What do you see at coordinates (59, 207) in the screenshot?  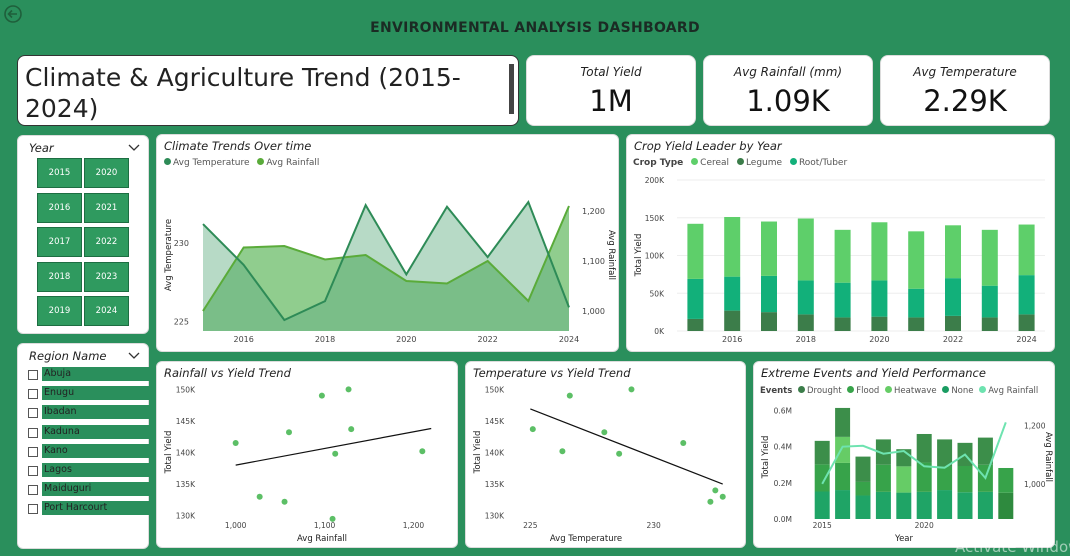 I see `year-tile-2016: 2016` at bounding box center [59, 207].